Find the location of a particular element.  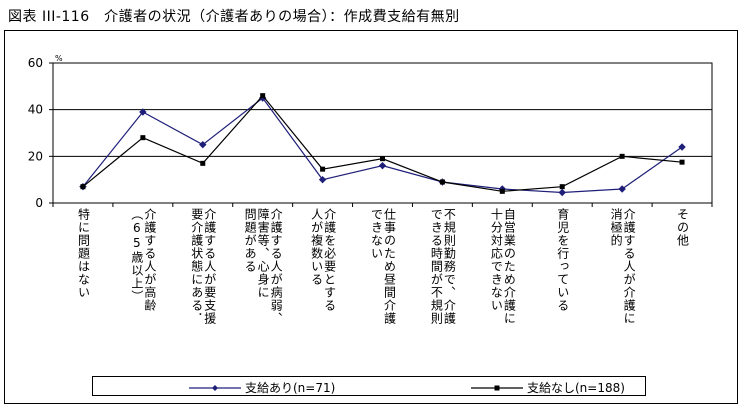

x-tick-label: 自営業のため介護に 十分対応できない is located at coordinates (503, 266).